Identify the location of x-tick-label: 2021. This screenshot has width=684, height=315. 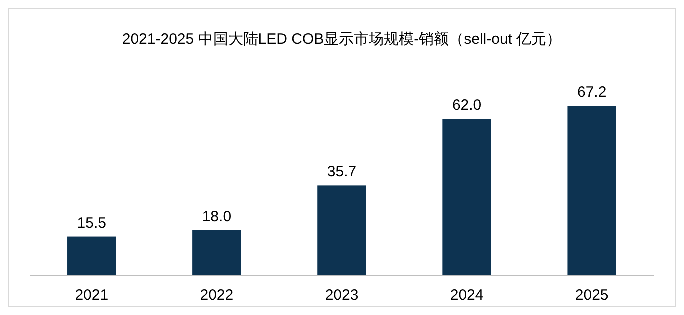
(92, 295).